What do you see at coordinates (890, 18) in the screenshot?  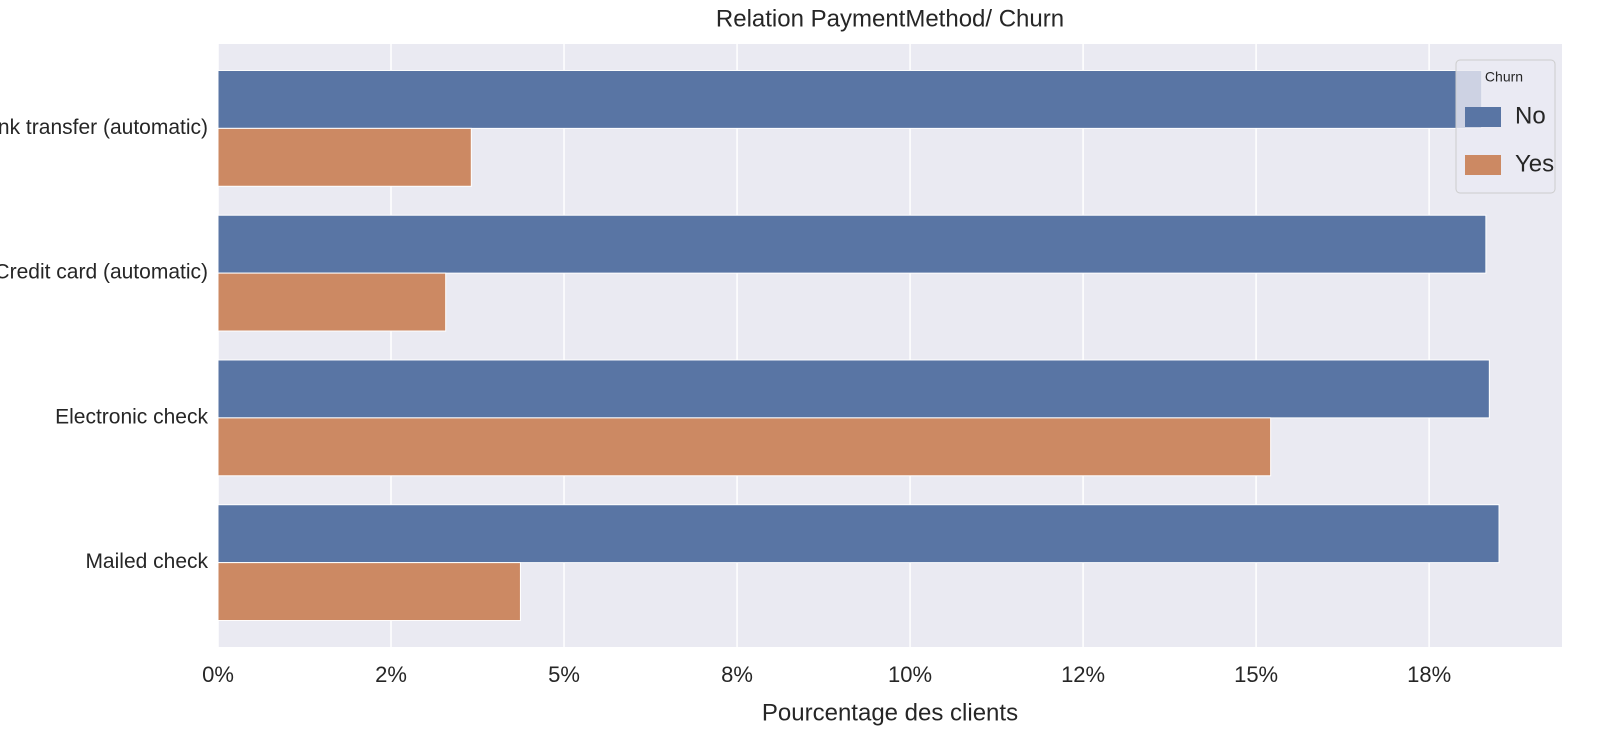 I see `chart-title: Relation PaymentMethod/ Churn` at bounding box center [890, 18].